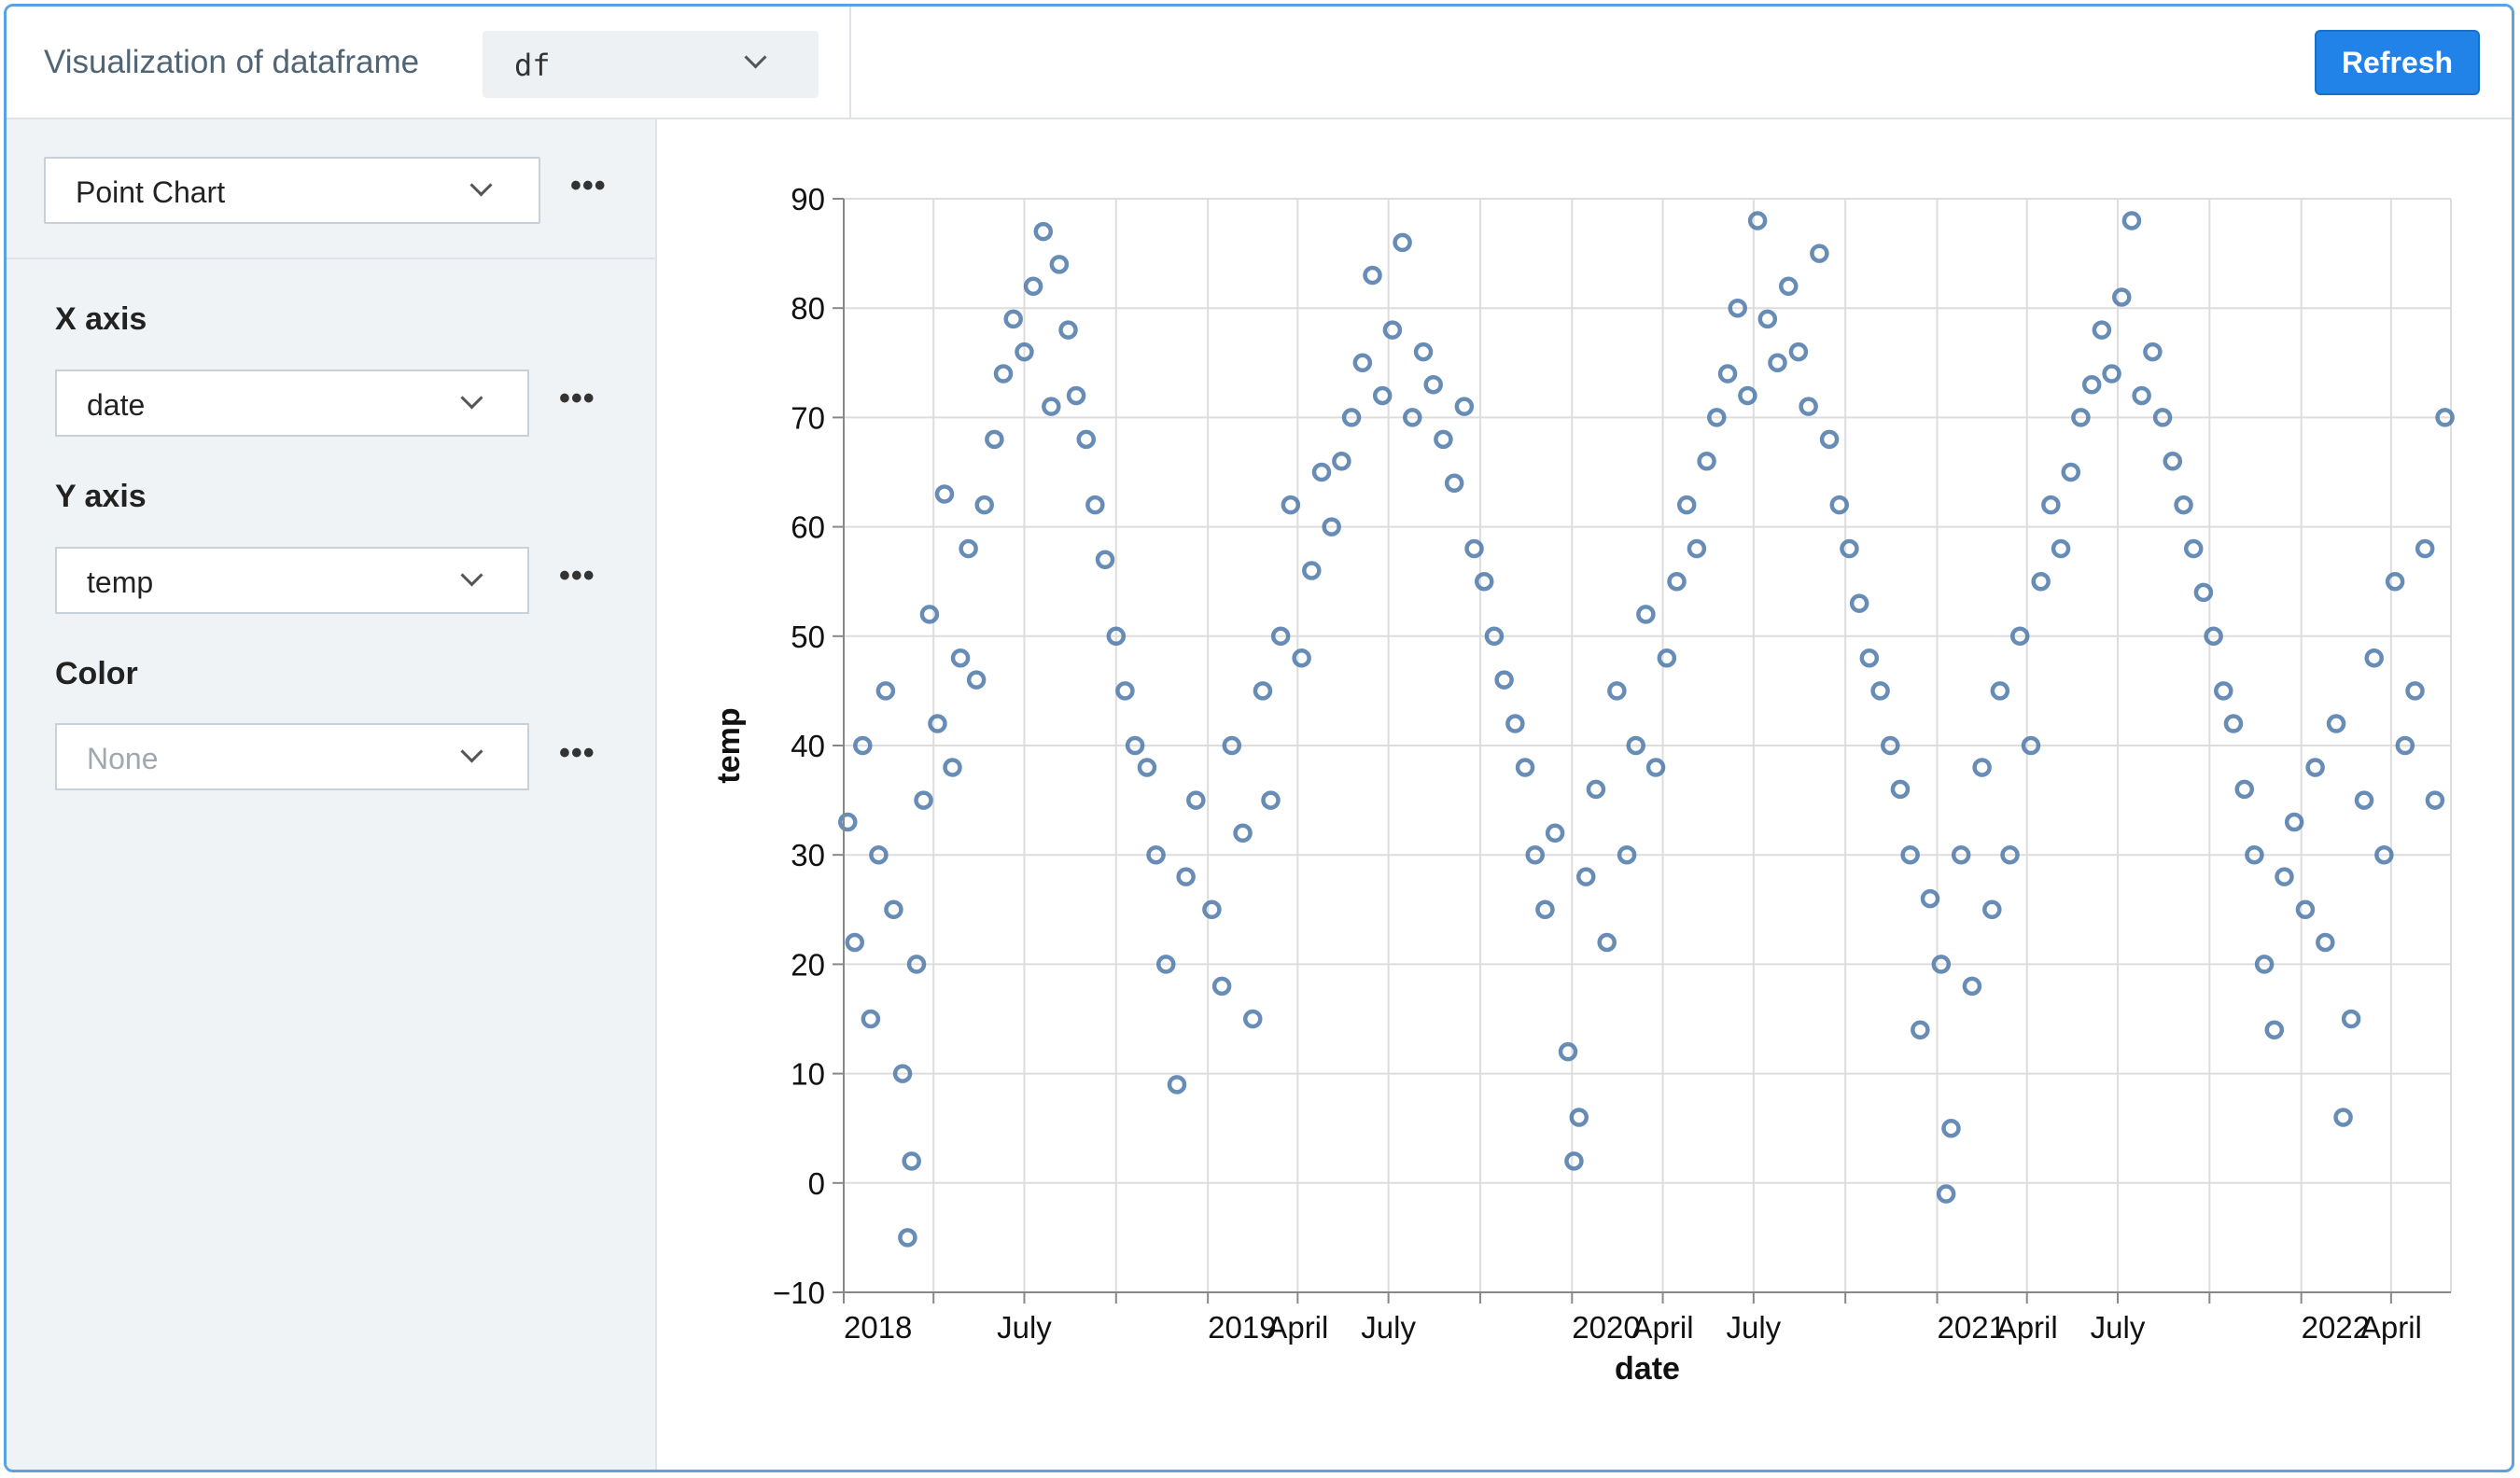 This screenshot has height=1478, width=2520. What do you see at coordinates (292, 580) in the screenshot?
I see `y-axis-select: temp` at bounding box center [292, 580].